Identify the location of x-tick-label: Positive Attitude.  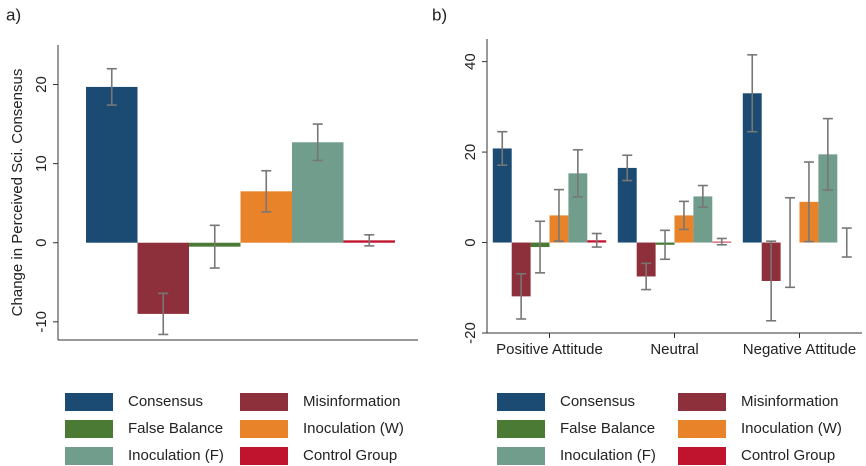
(549, 349).